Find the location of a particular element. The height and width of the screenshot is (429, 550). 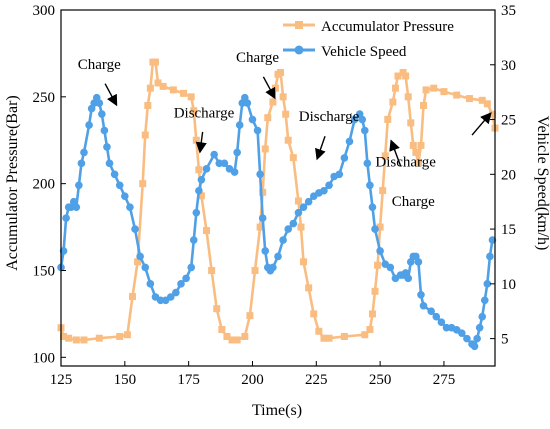

annotation-arrow is located at coordinates (481, 124).